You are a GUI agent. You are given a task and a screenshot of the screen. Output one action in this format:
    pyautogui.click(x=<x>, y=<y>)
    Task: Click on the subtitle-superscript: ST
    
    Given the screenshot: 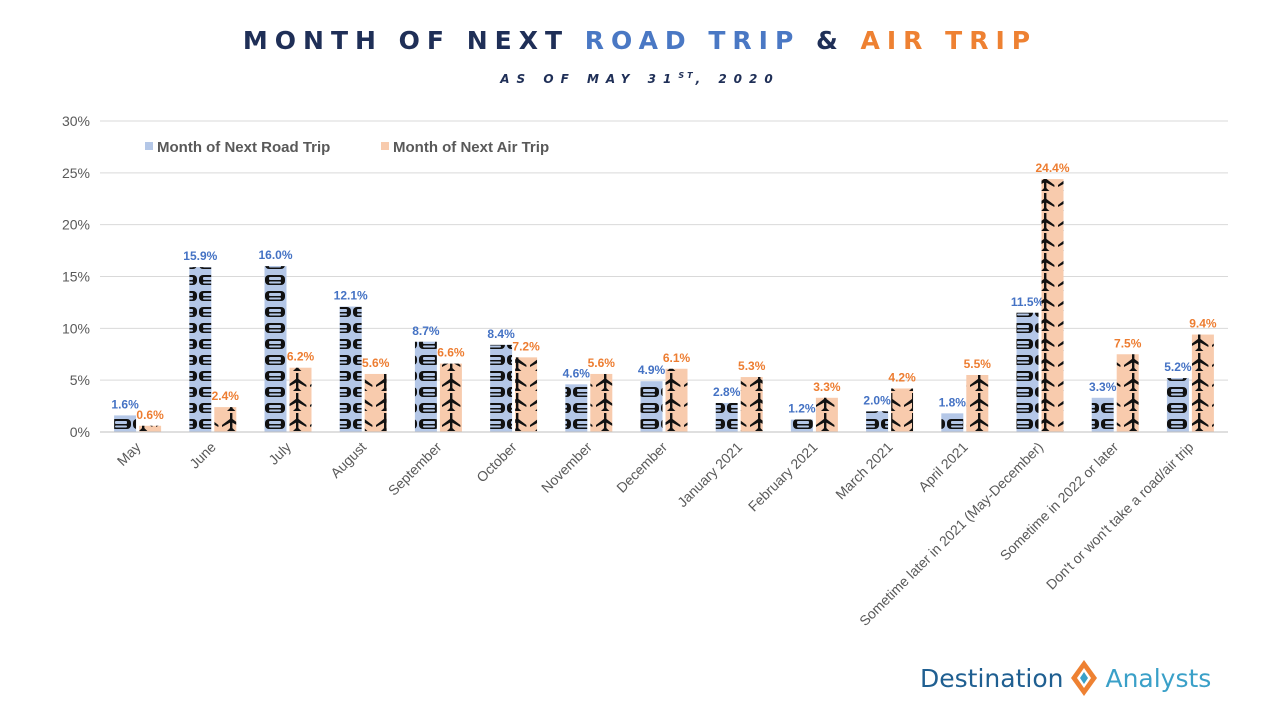 What is the action you would take?
    pyautogui.click(x=687, y=75)
    